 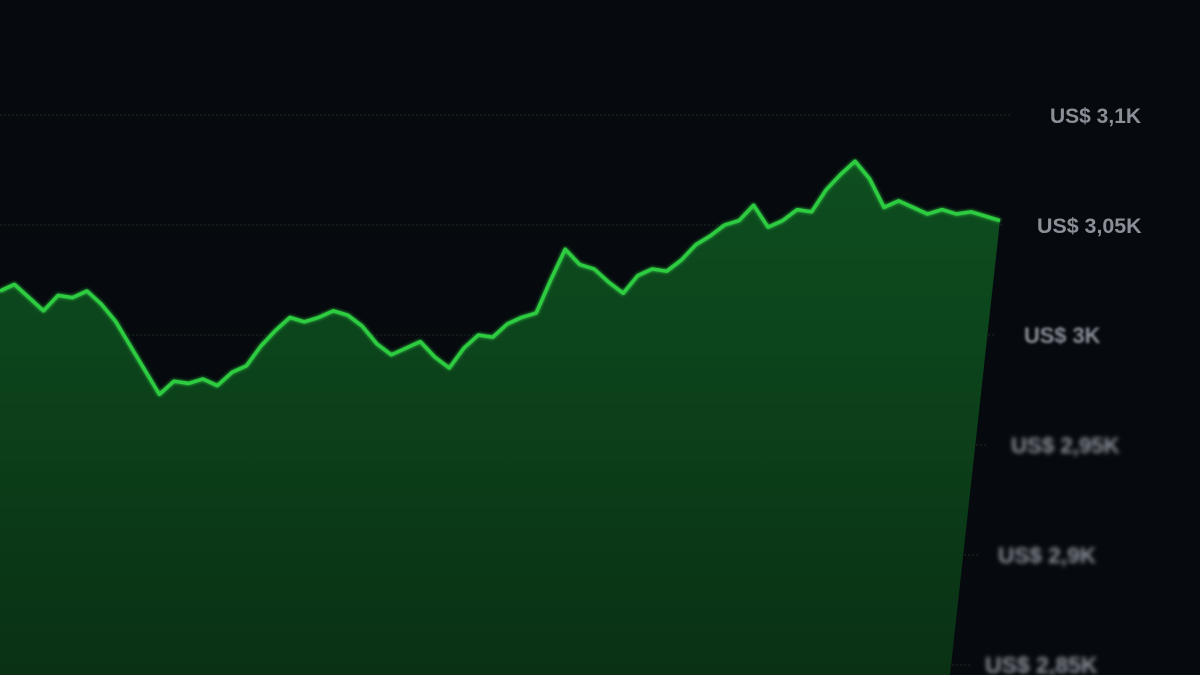 What do you see at coordinates (1089, 226) in the screenshot?
I see `y-tick-label: US$ 3,05K` at bounding box center [1089, 226].